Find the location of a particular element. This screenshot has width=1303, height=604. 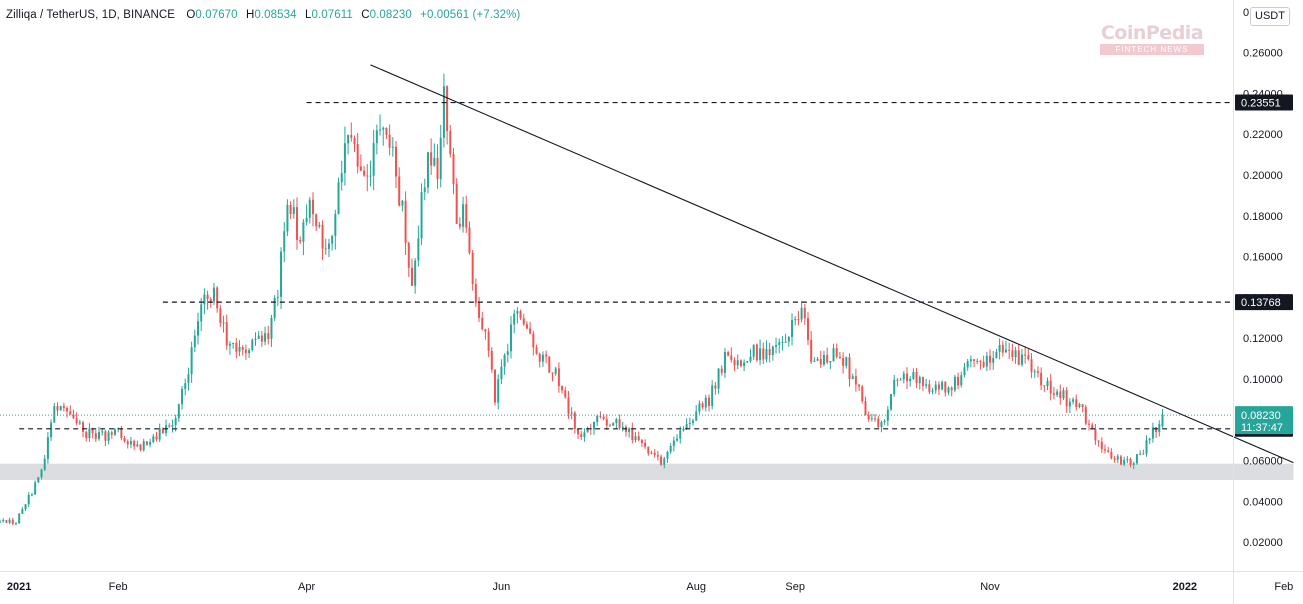

level-badge-label: 0.13768 is located at coordinates (1261, 303).